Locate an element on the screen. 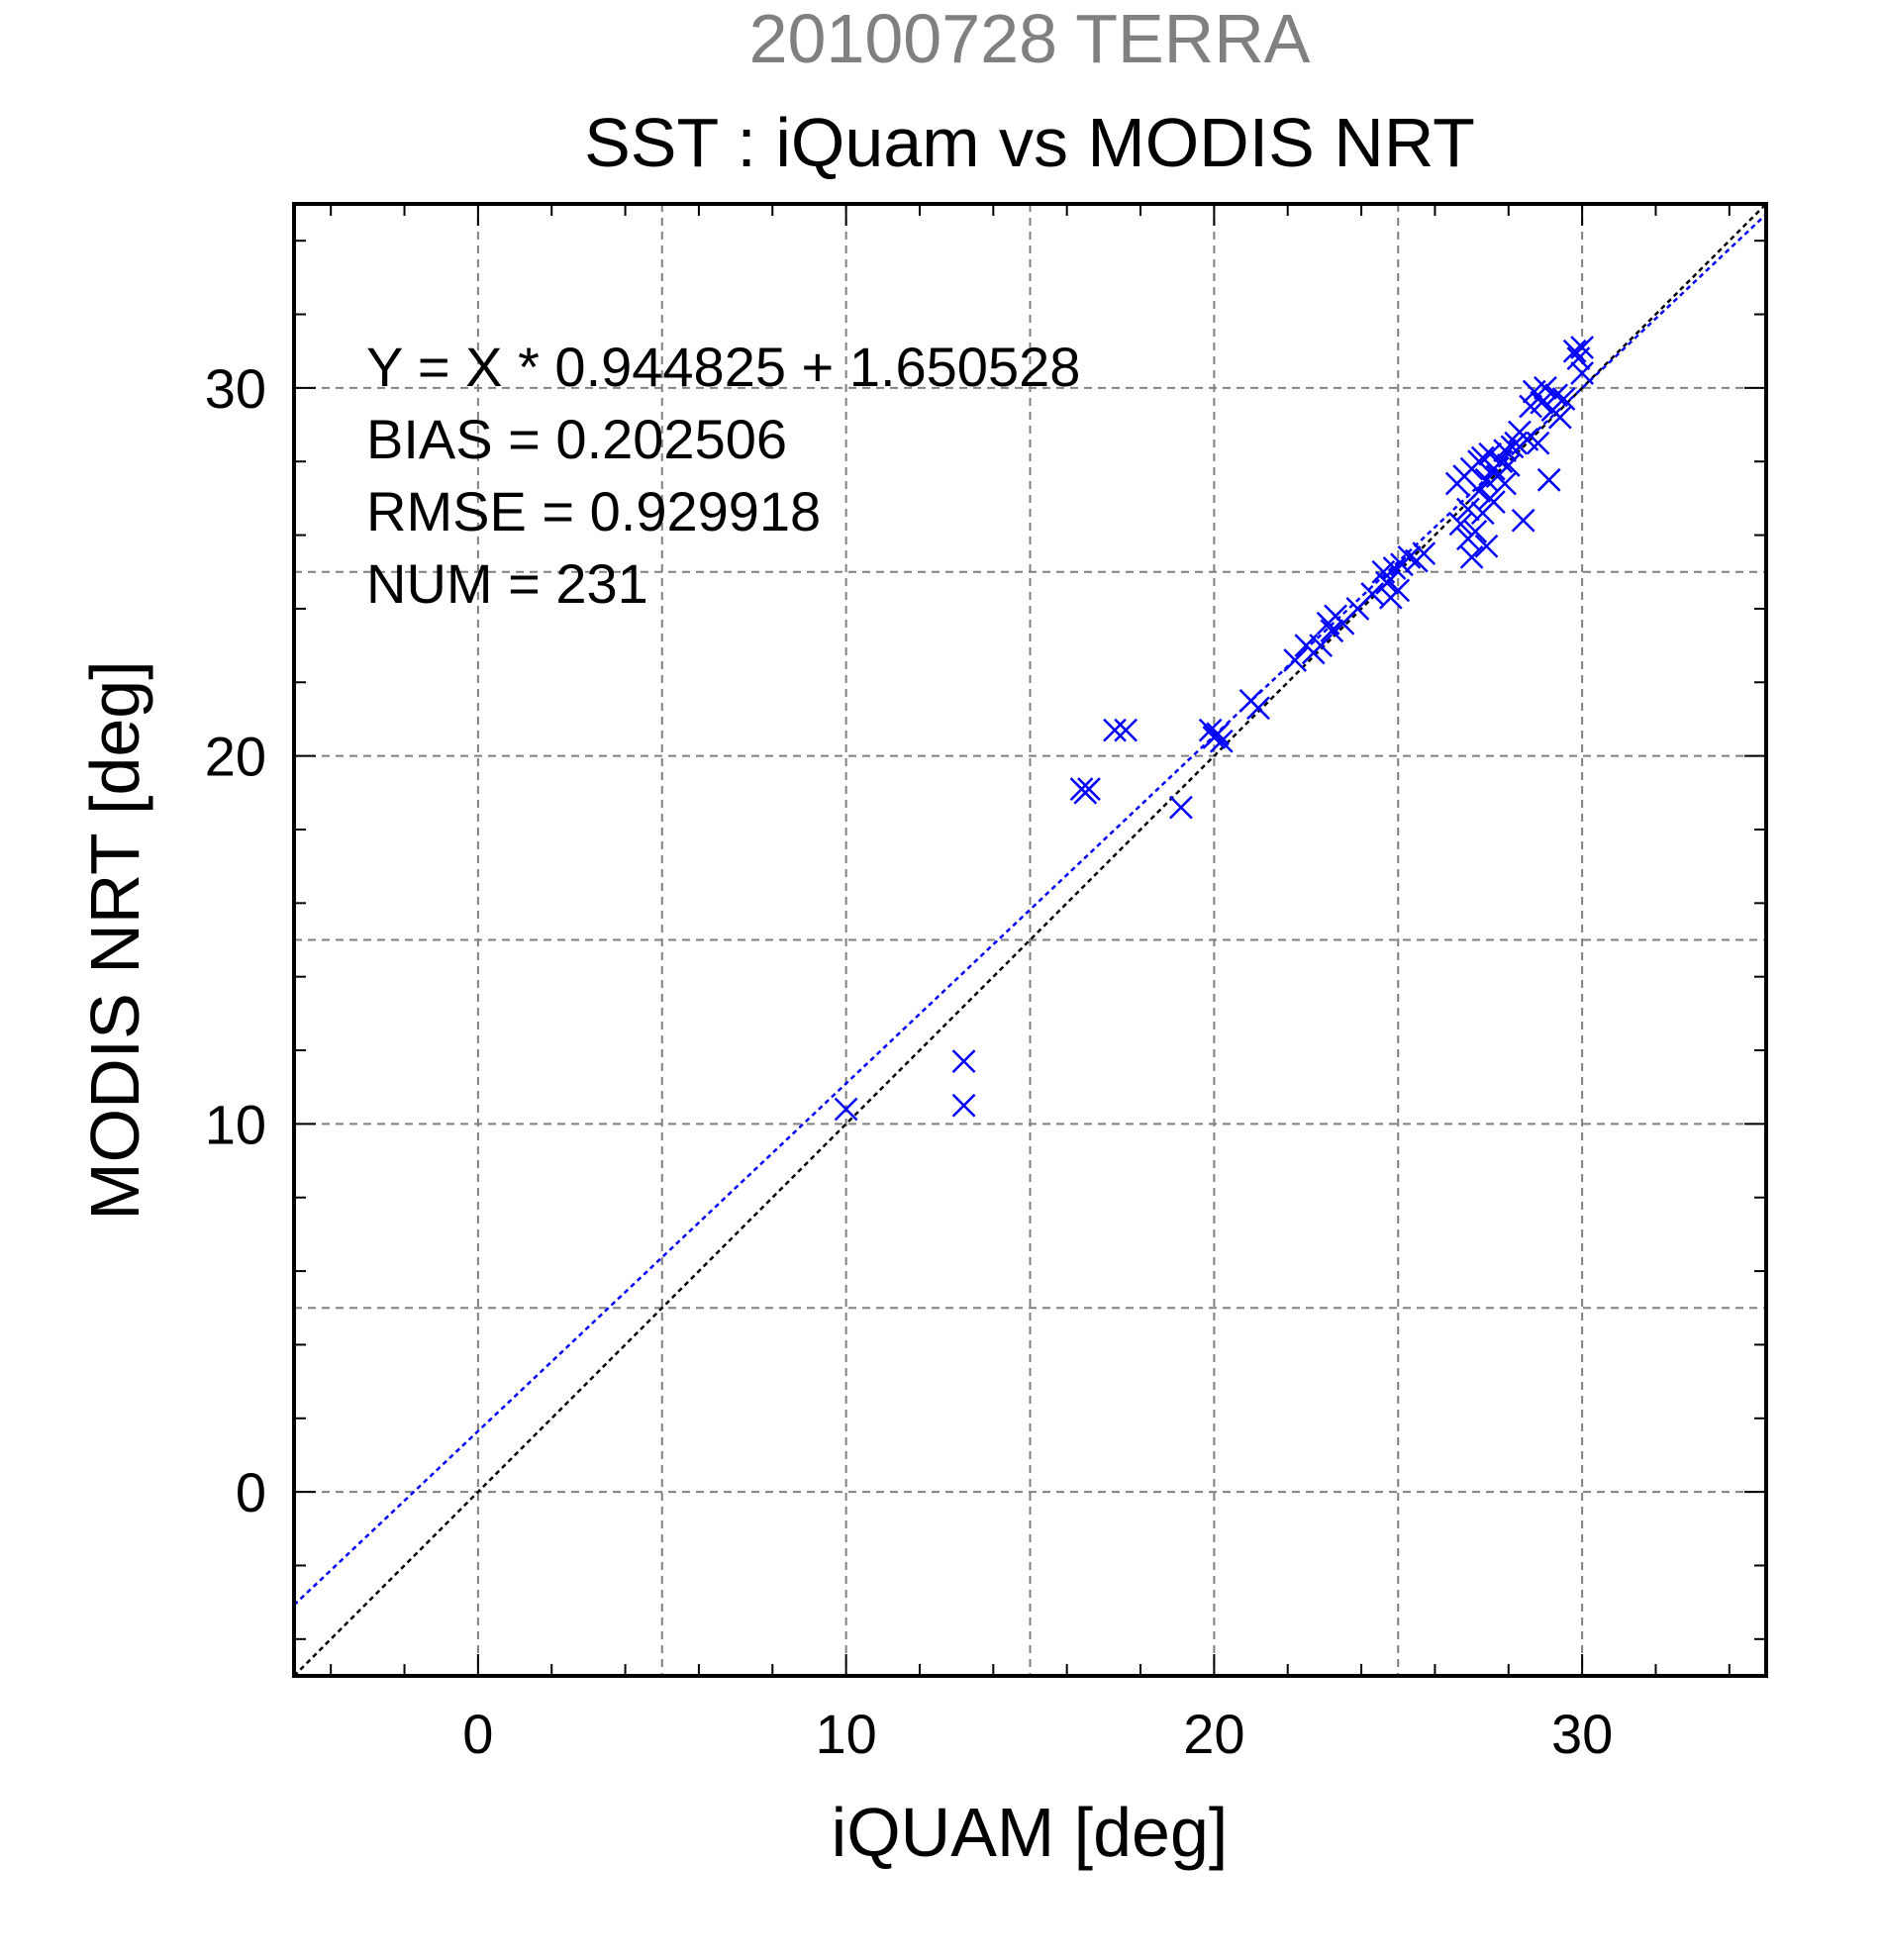 Image resolution: width=1881 pixels, height=1960 pixels. y-axis-label: MODIS NRT [deg] is located at coordinates (114, 940).